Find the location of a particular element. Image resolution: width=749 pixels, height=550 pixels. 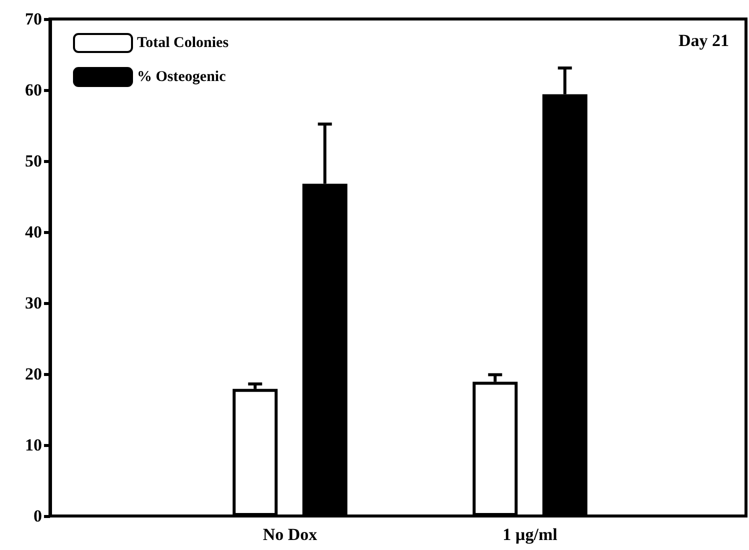

x-tick-label: 1 µg/ml is located at coordinates (530, 534).